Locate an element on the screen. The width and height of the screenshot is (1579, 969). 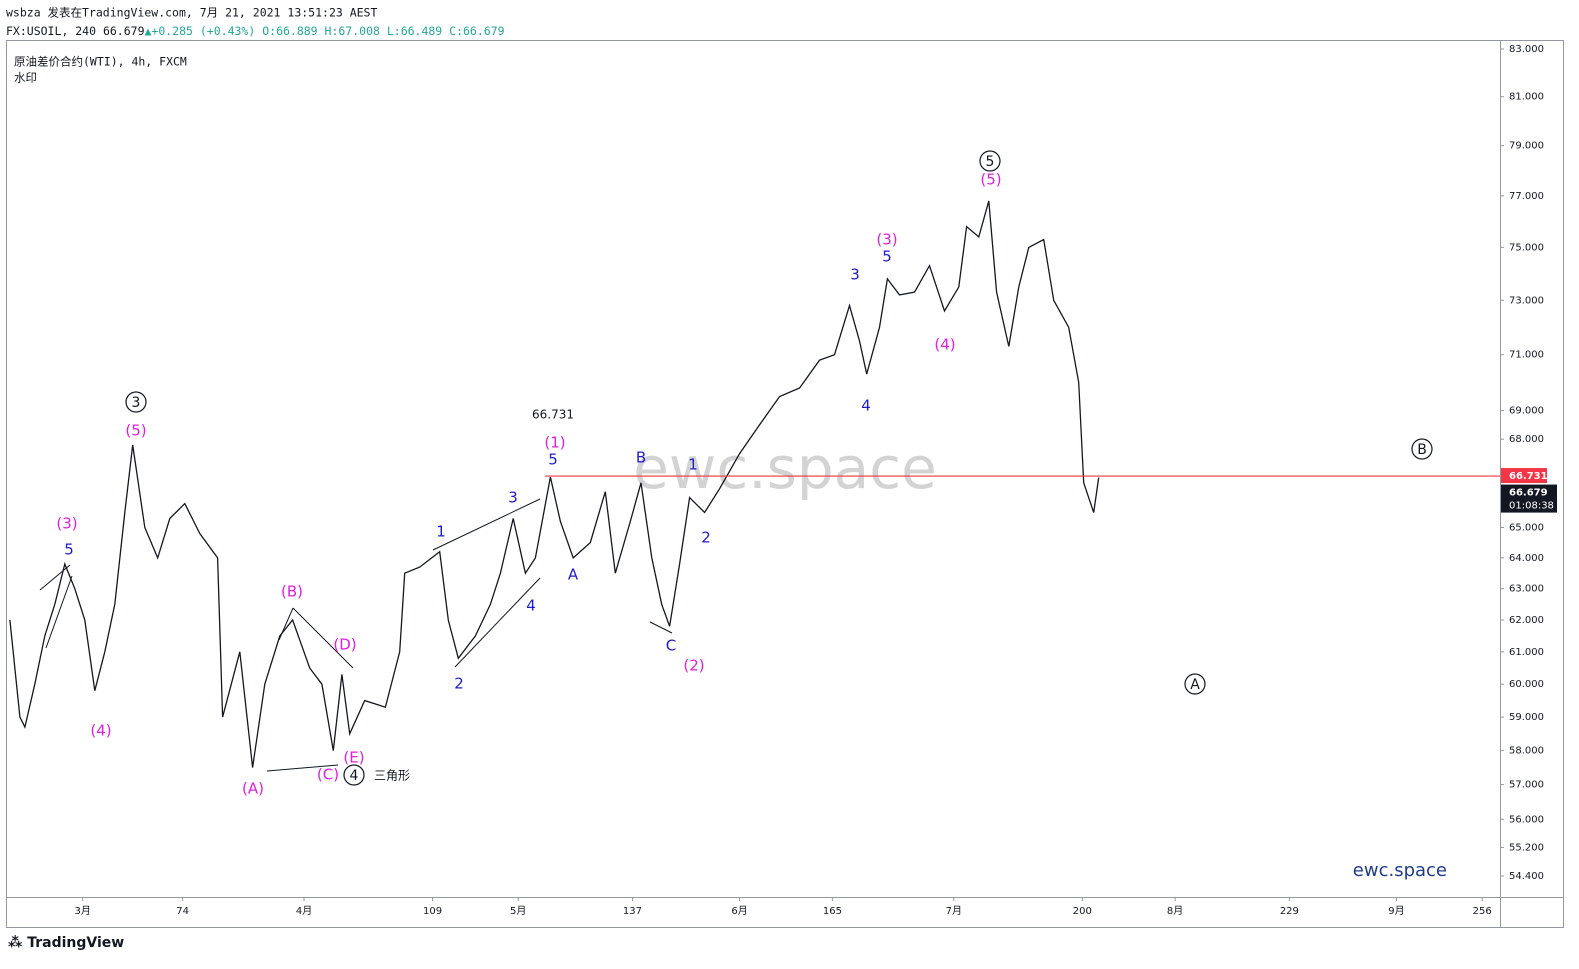
wave-label: 三角形 is located at coordinates (392, 776).